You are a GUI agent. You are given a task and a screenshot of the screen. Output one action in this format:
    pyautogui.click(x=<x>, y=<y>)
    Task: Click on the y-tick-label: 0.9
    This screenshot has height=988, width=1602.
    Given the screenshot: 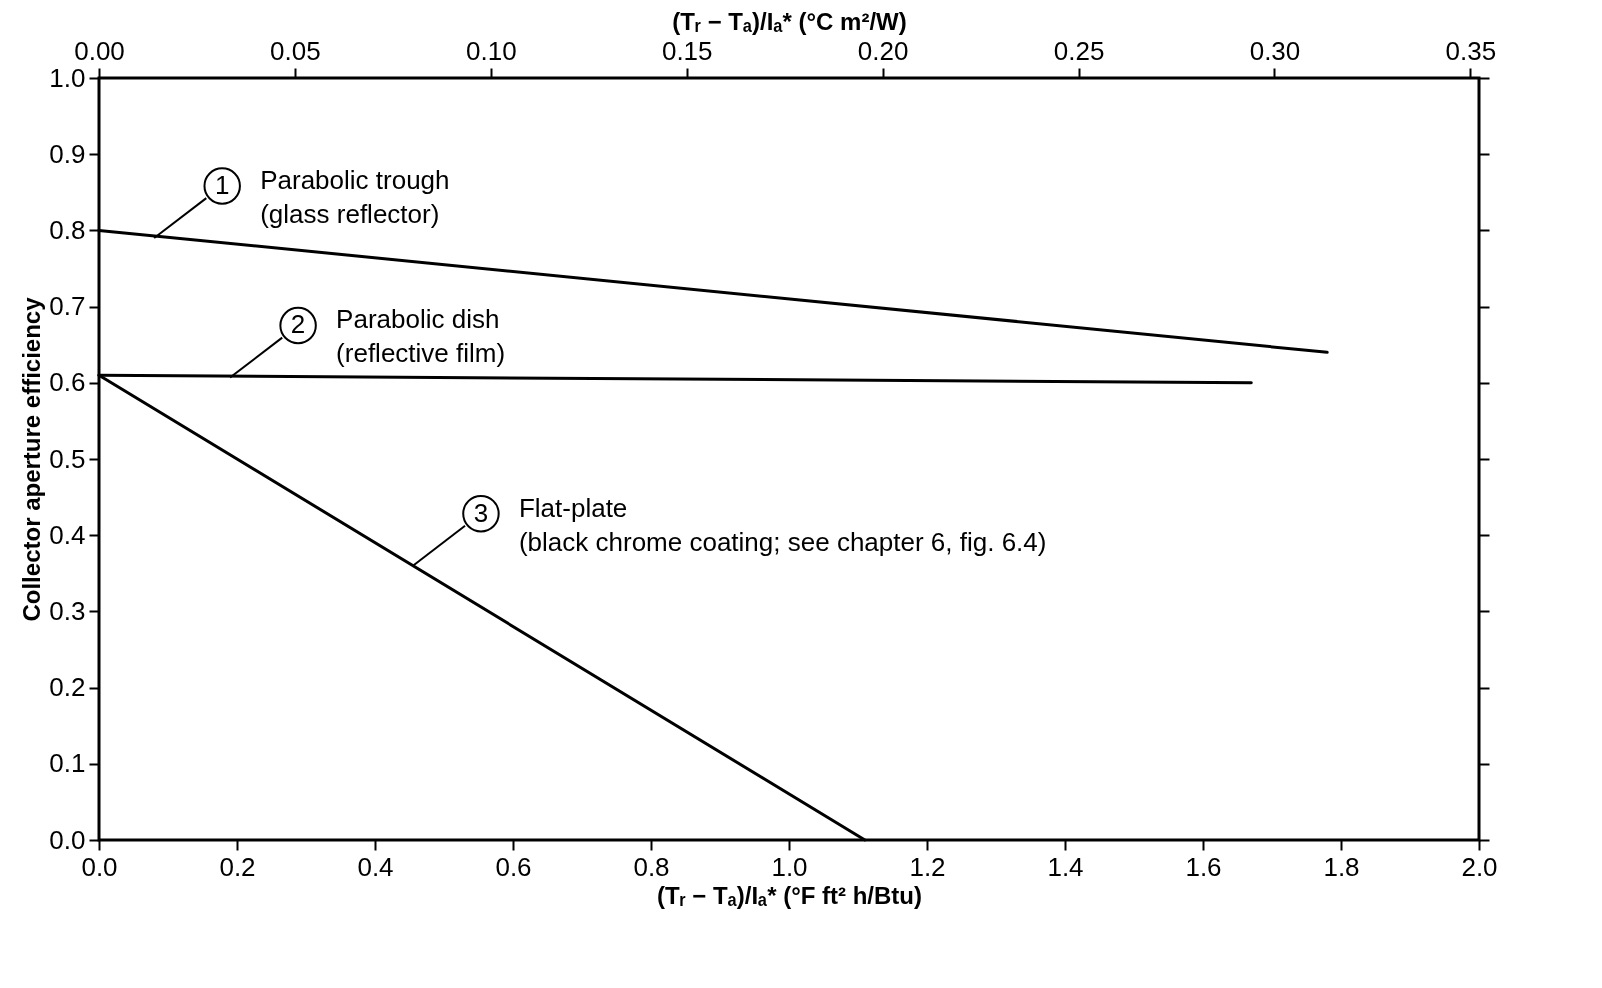 What is the action you would take?
    pyautogui.click(x=67, y=153)
    